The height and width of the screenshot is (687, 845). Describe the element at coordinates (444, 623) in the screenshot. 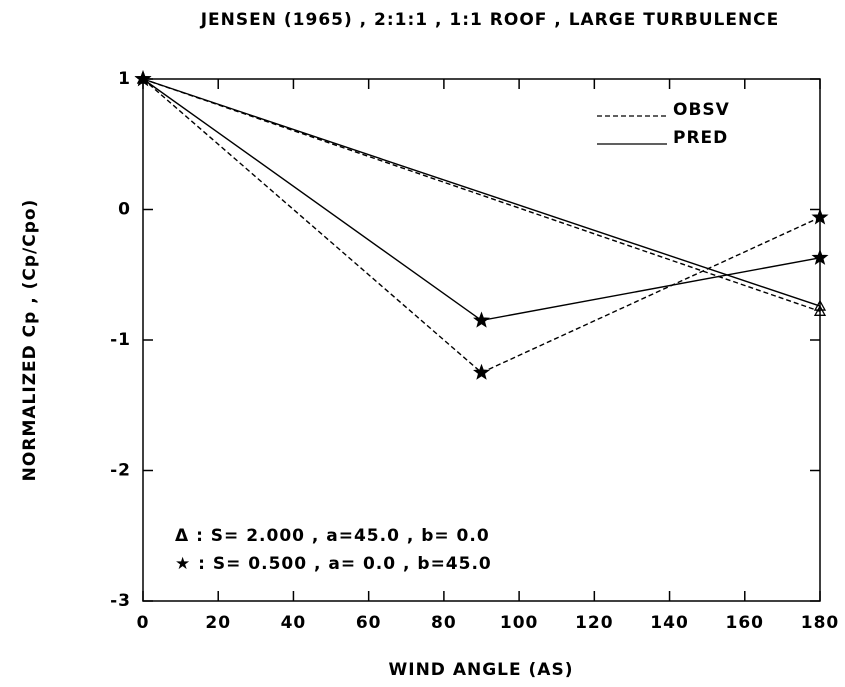

I see `x-tick-label: 80` at that location.